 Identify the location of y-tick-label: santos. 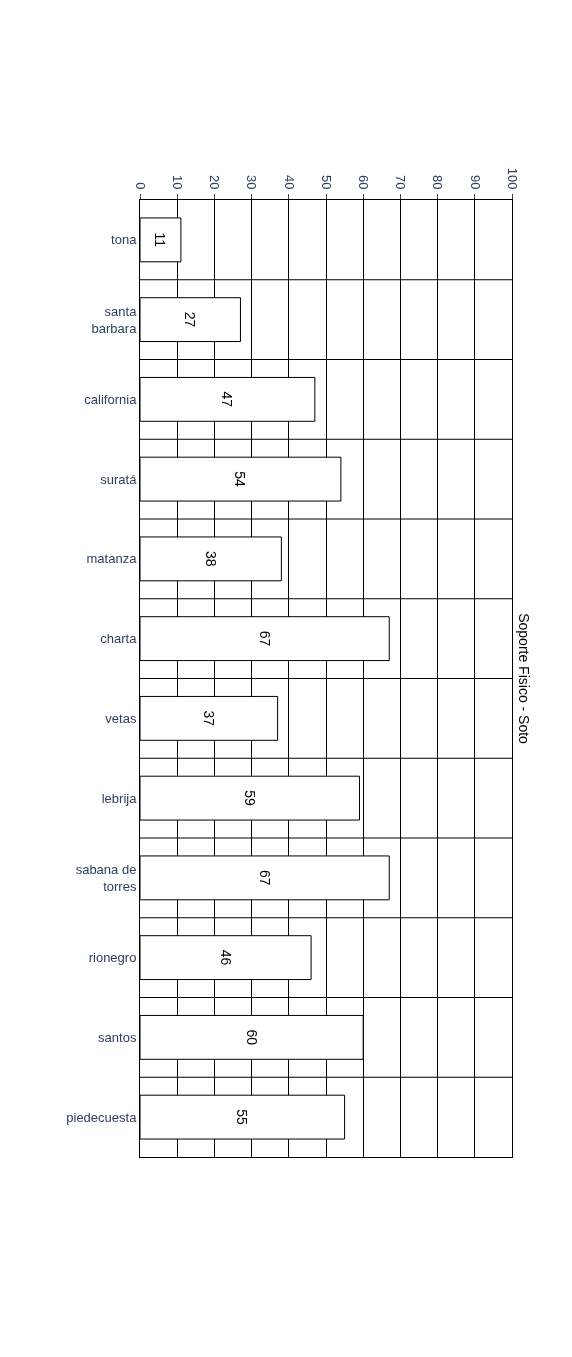
(117, 1037).